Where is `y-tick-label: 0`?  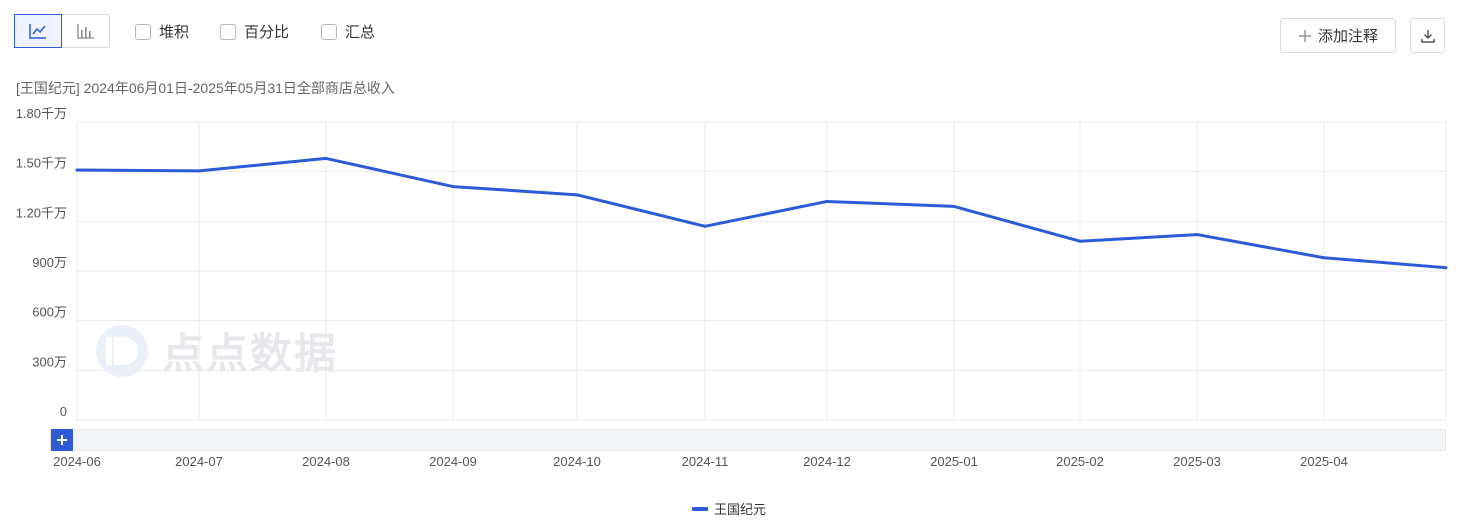
y-tick-label: 0 is located at coordinates (63, 411).